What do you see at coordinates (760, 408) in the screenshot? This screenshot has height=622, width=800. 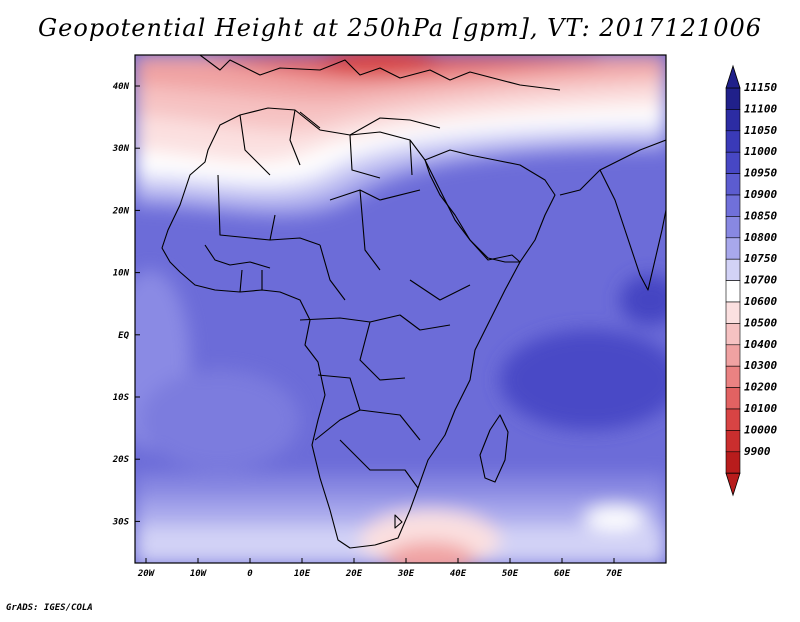 I see `colorbar-label: 10100` at bounding box center [760, 408].